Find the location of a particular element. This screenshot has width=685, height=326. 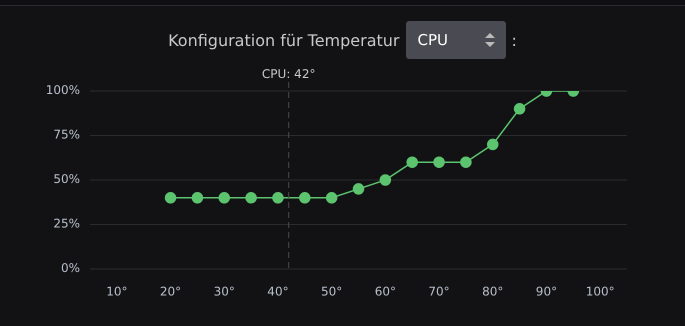

y-tick-label: 100% is located at coordinates (63, 90).